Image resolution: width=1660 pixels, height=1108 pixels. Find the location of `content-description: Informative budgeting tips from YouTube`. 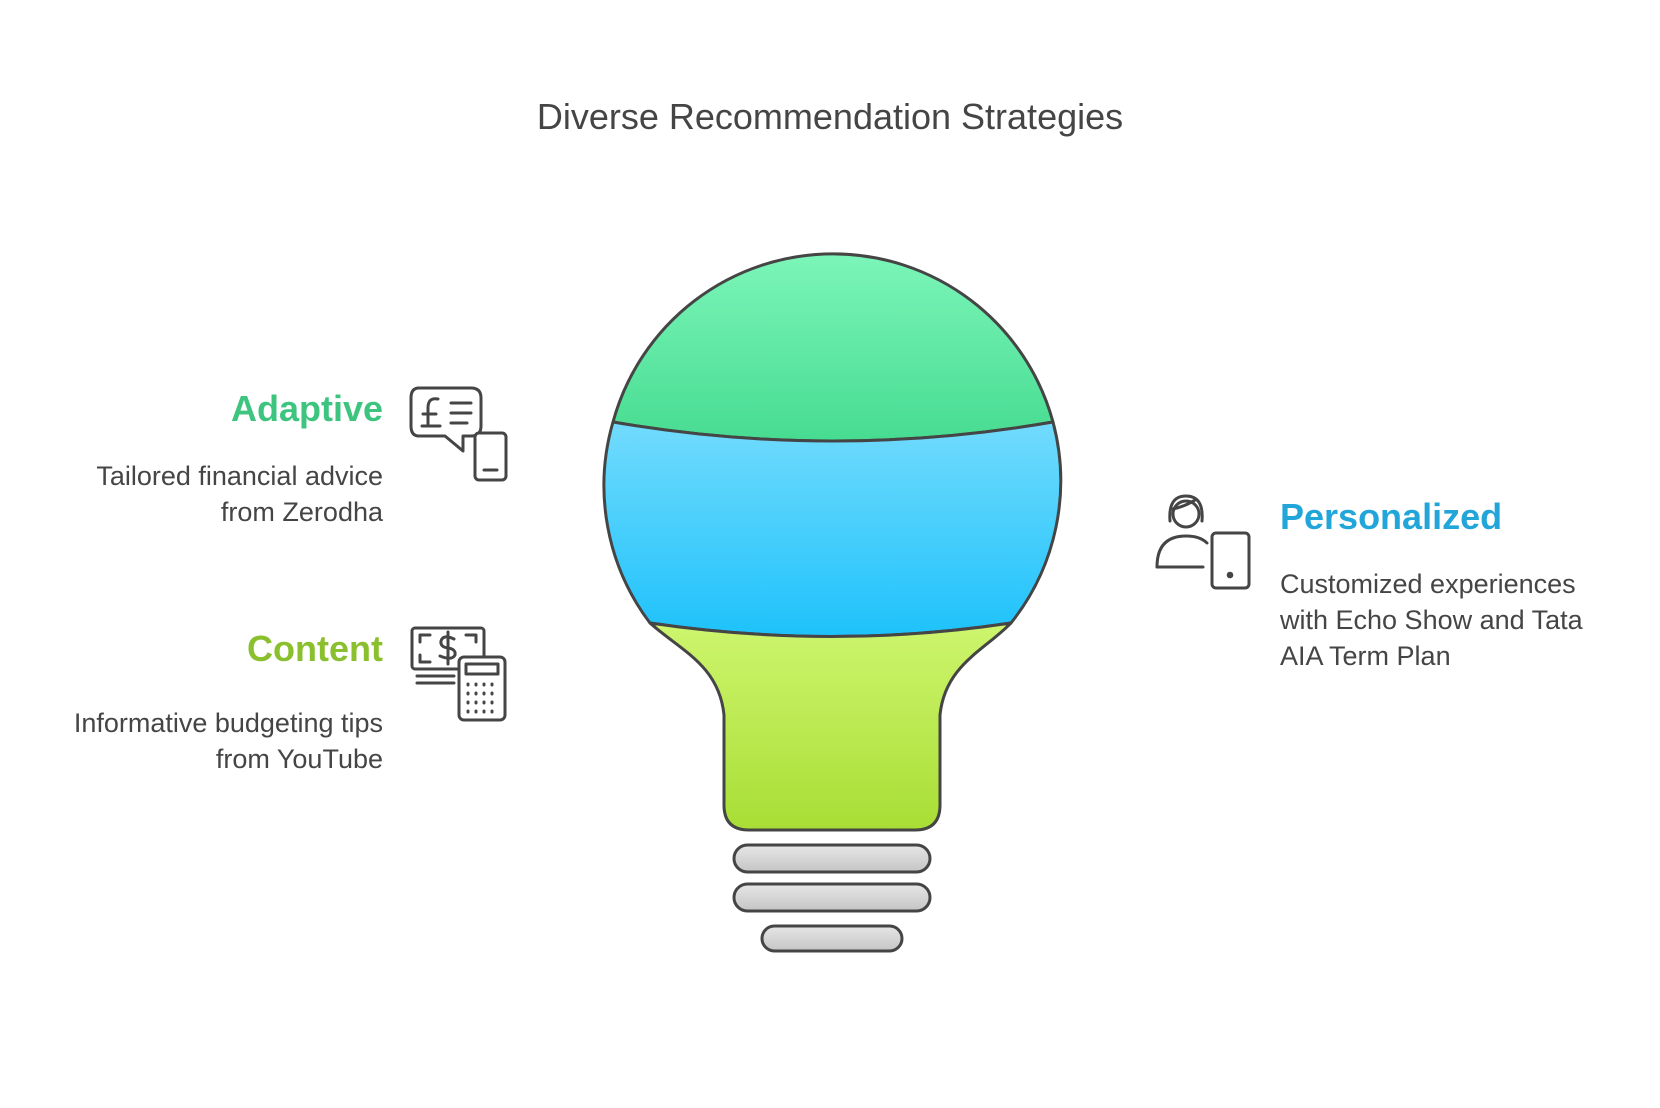

content-description: Informative budgeting tips from YouTube is located at coordinates (228, 741).